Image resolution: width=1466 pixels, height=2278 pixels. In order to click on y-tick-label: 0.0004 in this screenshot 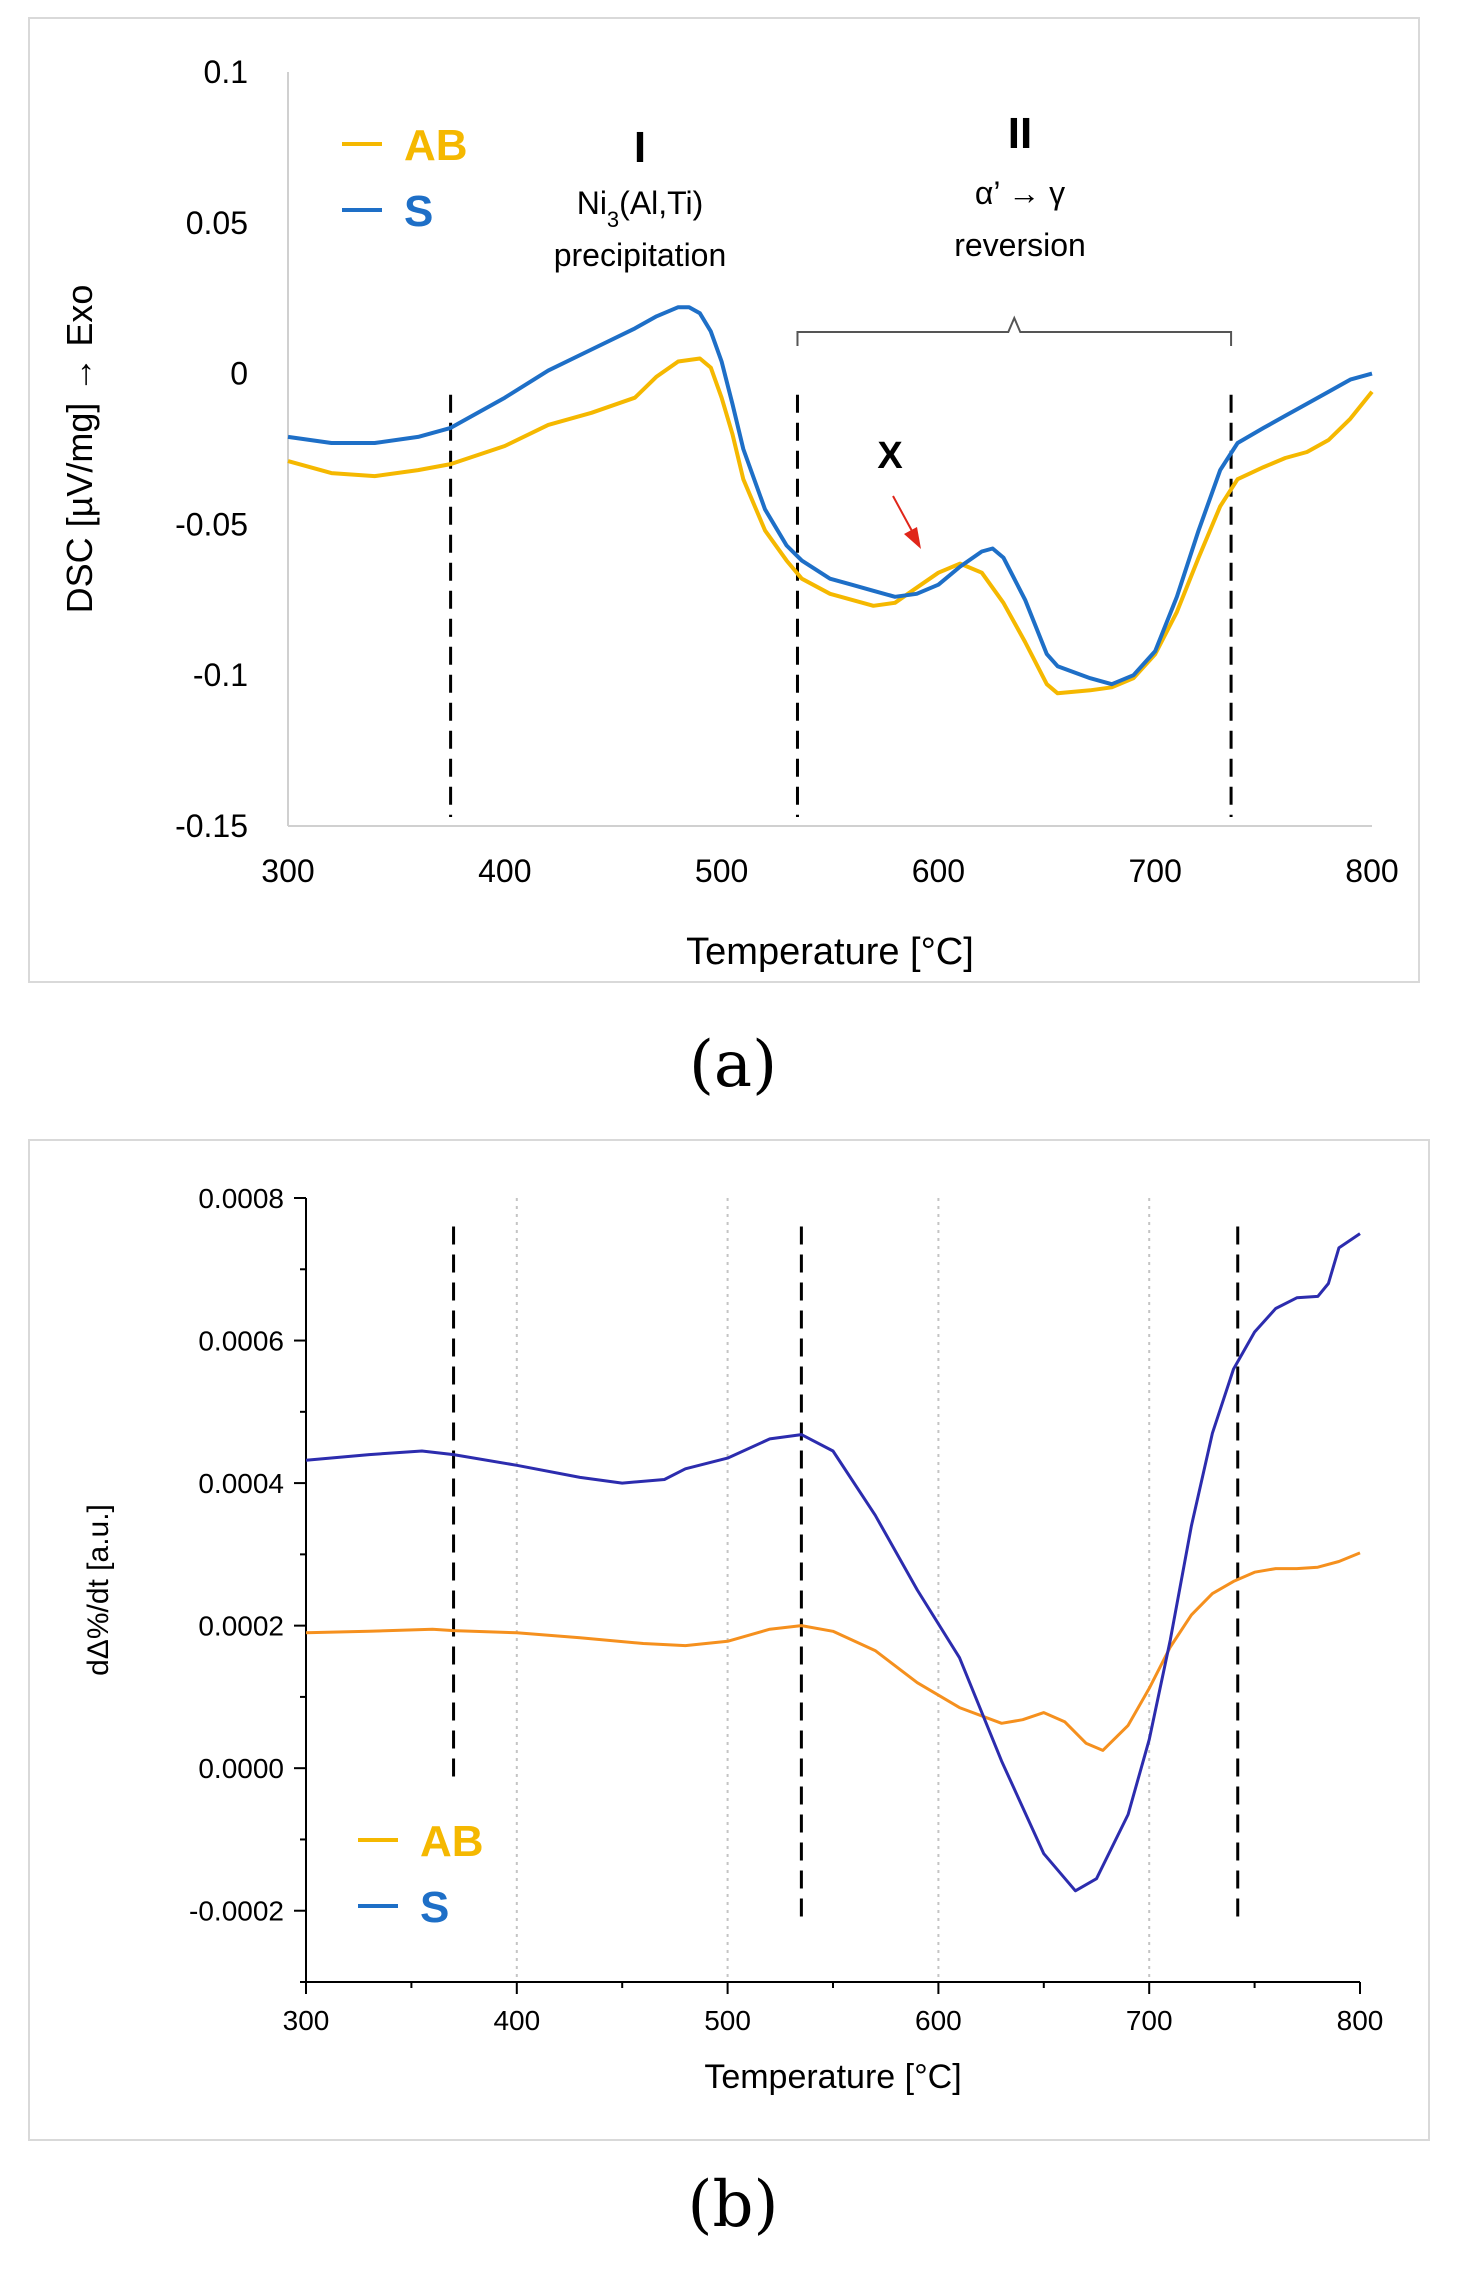, I will do `click(241, 1483)`.